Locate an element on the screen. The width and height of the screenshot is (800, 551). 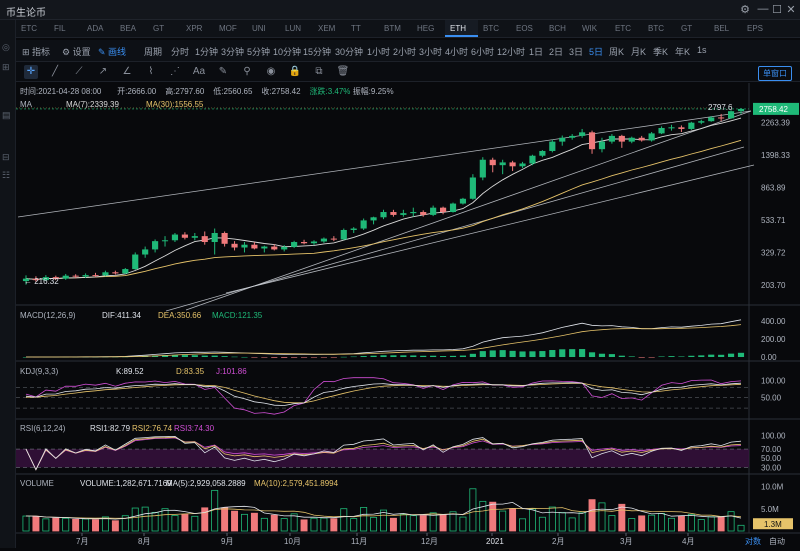
period-3: 5分钟 is located at coordinates (259, 52).